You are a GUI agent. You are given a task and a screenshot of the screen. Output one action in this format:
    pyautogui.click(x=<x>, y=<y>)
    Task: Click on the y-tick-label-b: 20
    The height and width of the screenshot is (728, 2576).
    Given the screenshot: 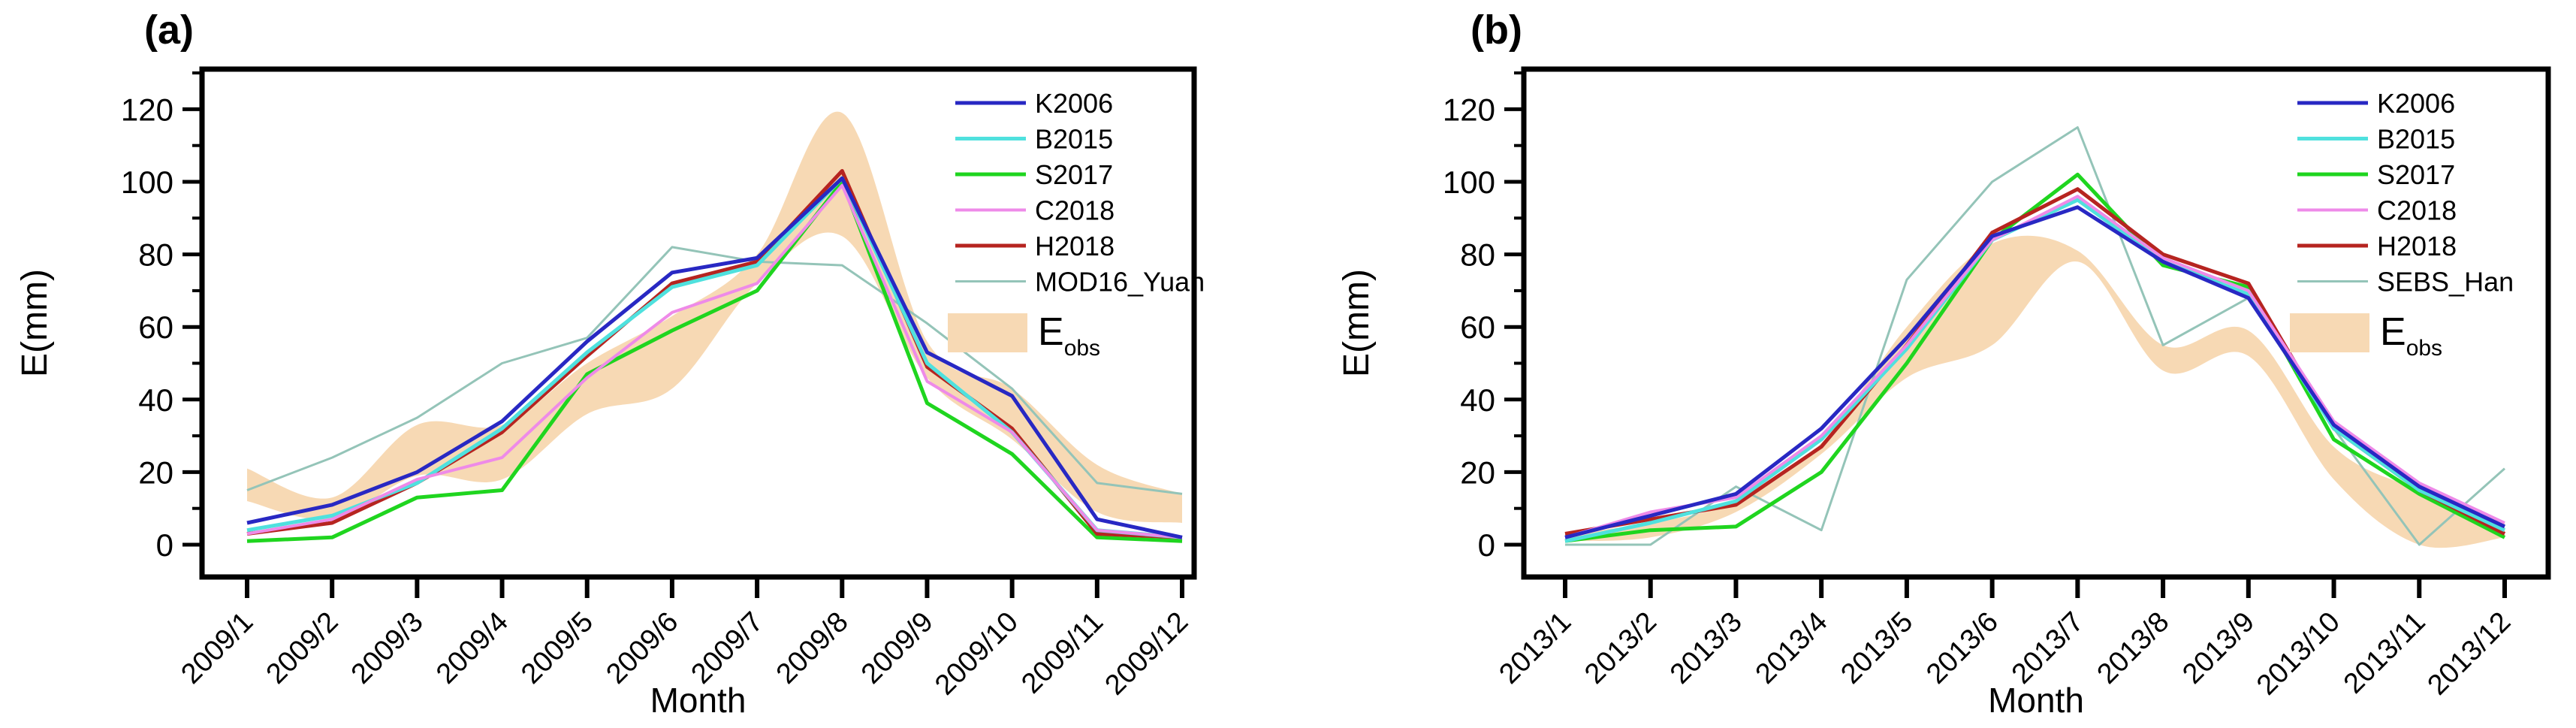 What is the action you would take?
    pyautogui.click(x=1477, y=472)
    